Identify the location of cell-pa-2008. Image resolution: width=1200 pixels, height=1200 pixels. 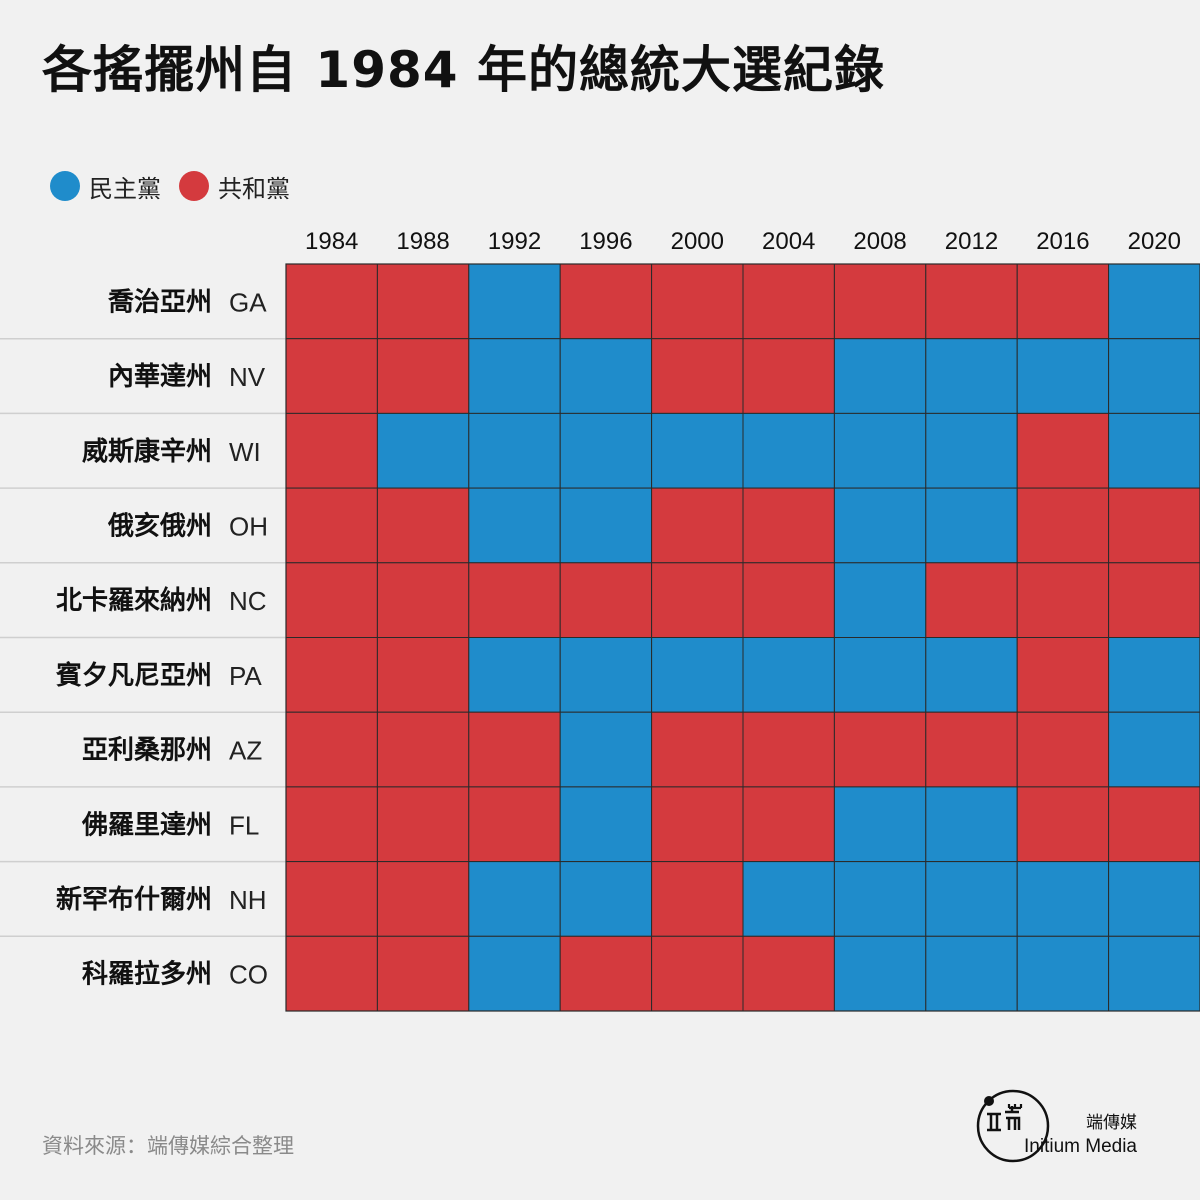
(880, 675).